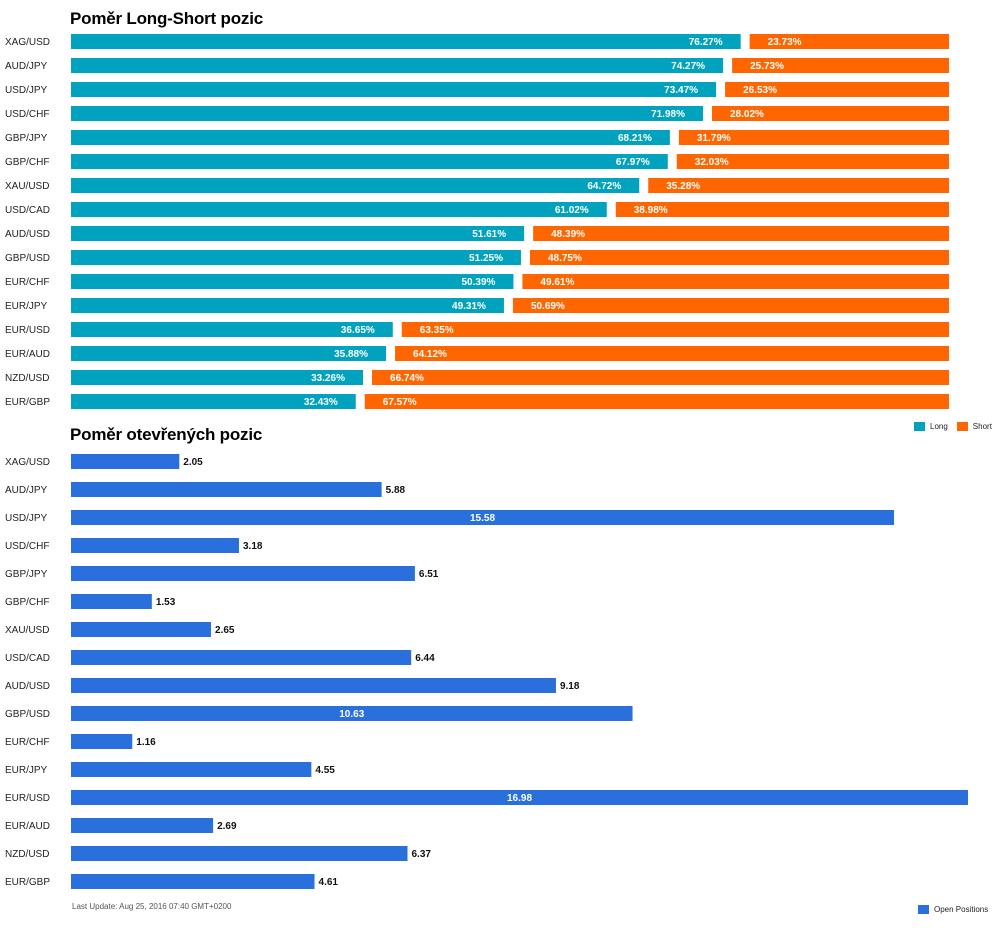 The width and height of the screenshot is (999, 928). Describe the element at coordinates (568, 234) in the screenshot. I see `short-value-label: 48.39%` at that location.